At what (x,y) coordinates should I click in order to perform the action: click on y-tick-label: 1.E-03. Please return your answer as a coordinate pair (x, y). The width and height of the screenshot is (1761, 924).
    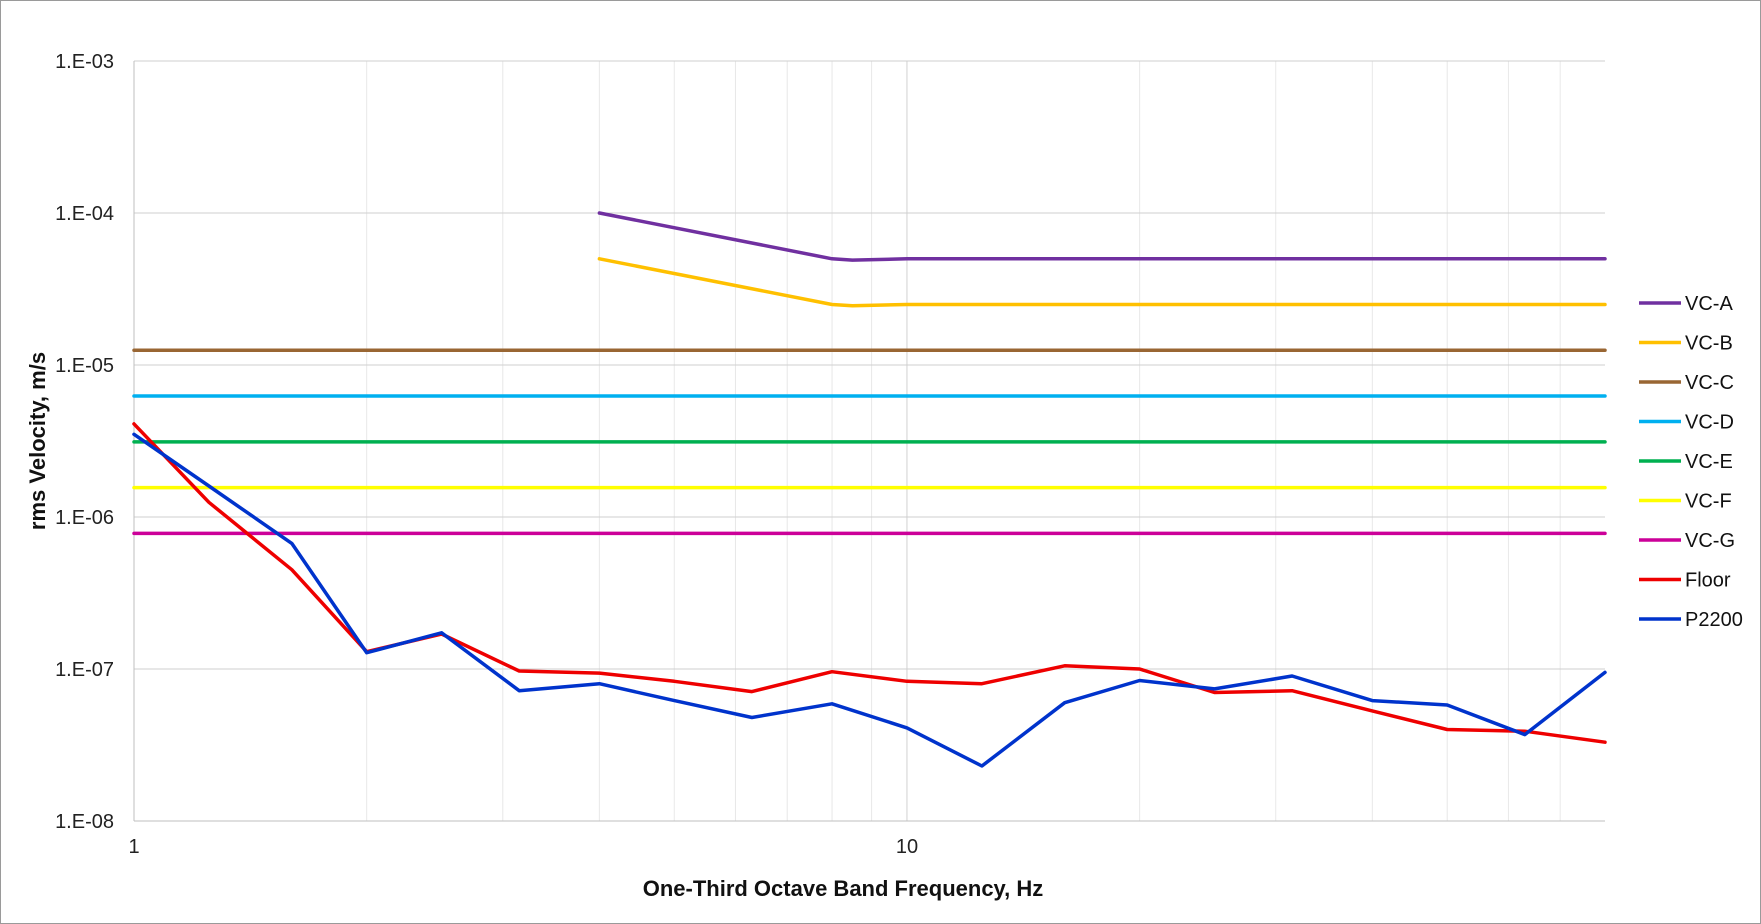
    Looking at the image, I should click on (84, 62).